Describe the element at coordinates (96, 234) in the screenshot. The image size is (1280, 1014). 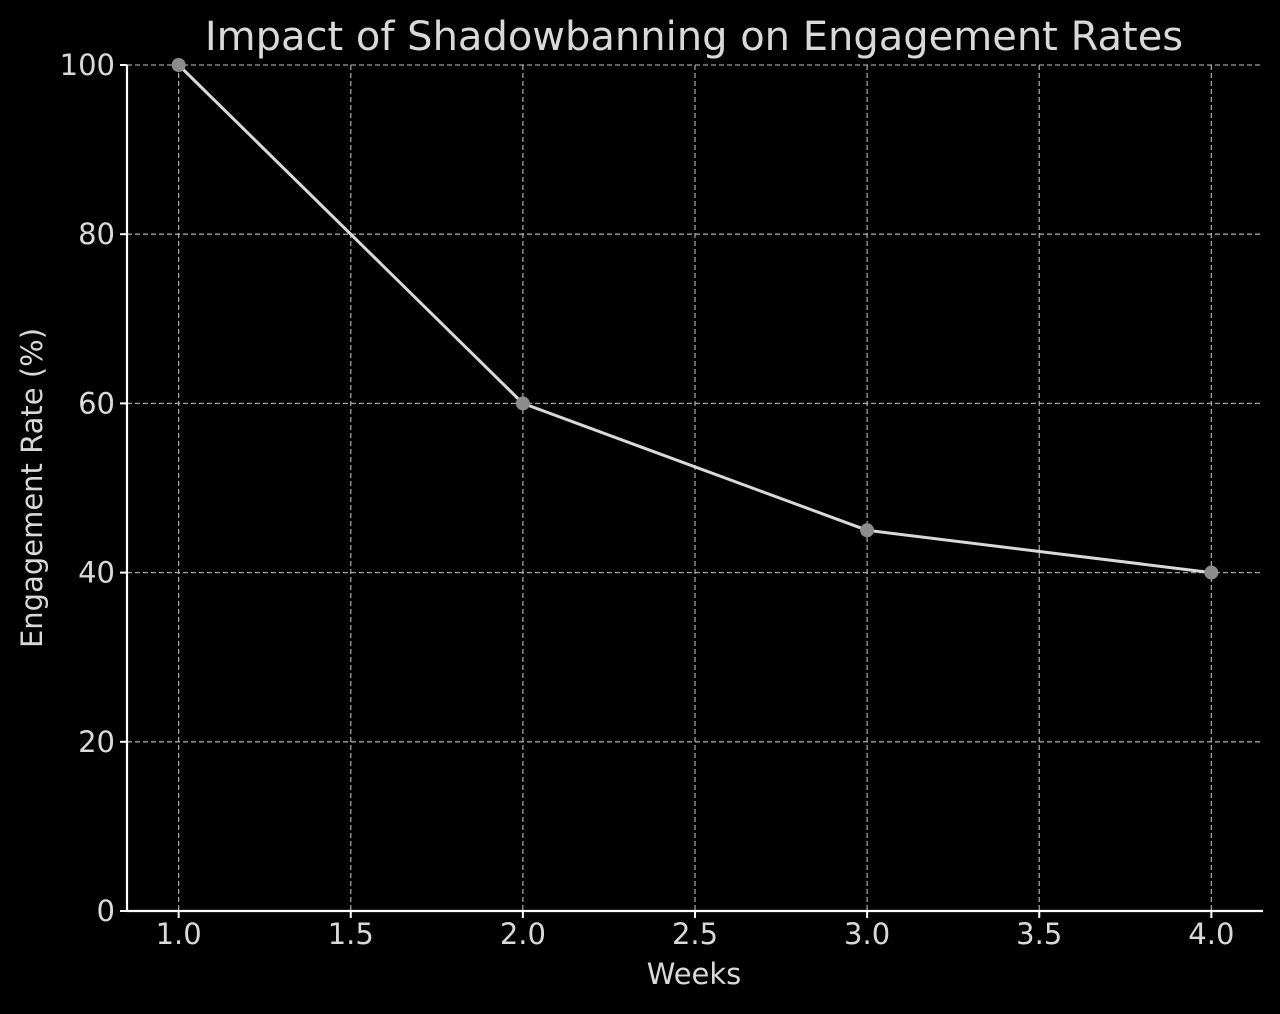
I see `y-tick-label: 80` at that location.